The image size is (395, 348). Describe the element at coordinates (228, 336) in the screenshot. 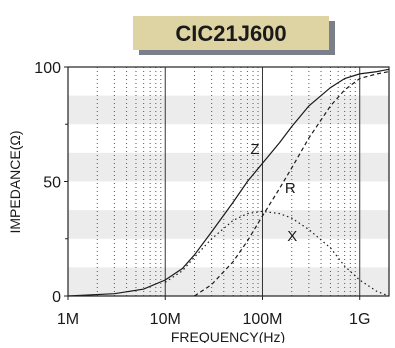

I see `x-axis-label: FREQUENCY(Hz)` at that location.